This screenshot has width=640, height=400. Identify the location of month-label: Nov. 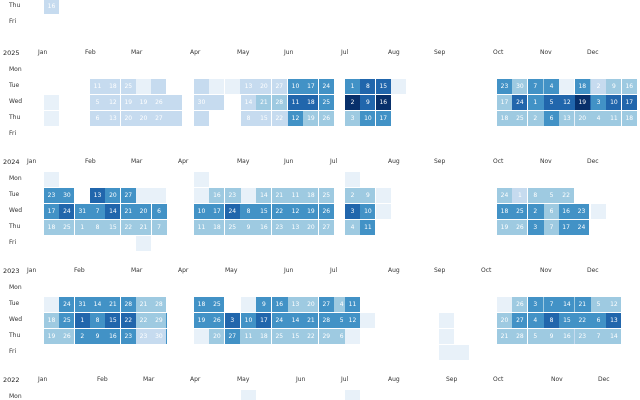
(557, 379).